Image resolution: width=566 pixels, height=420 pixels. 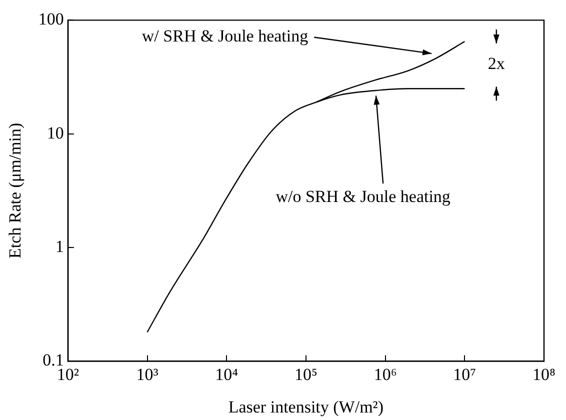 What do you see at coordinates (497, 63) in the screenshot?
I see `annotation: 2x` at bounding box center [497, 63].